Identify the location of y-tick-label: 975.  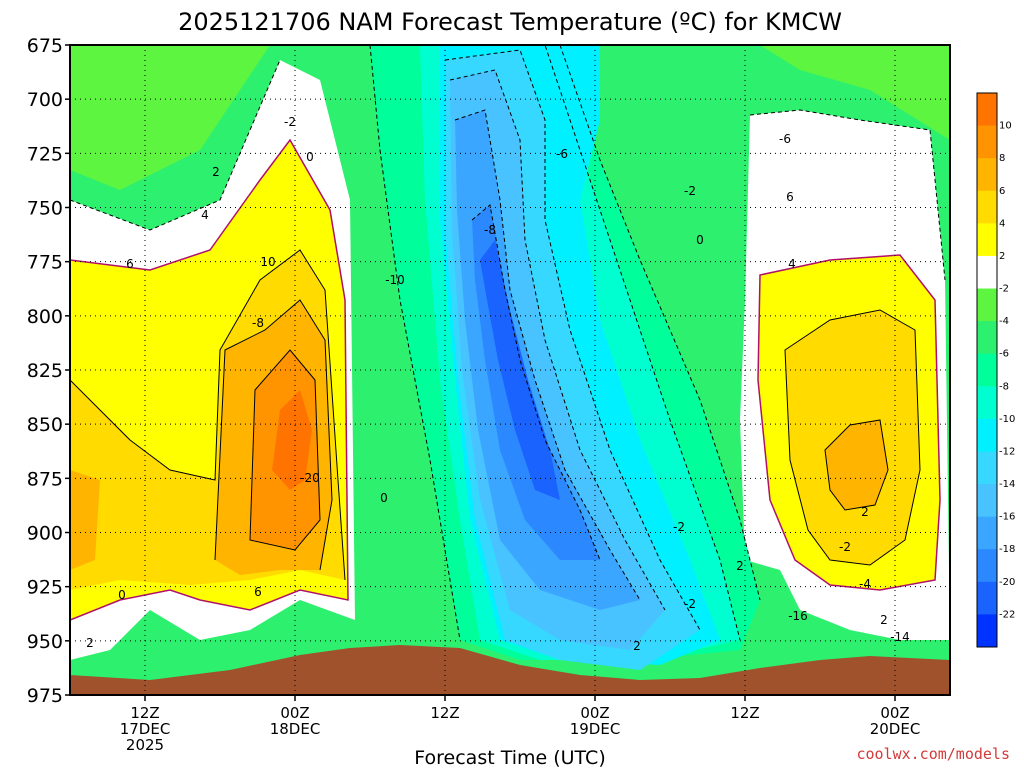
(45, 696).